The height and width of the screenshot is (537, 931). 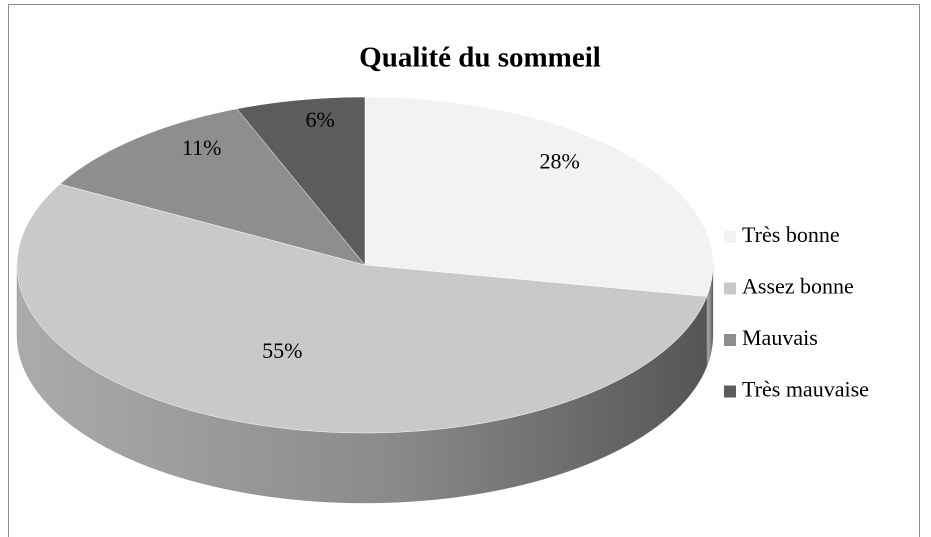 What do you see at coordinates (559, 161) in the screenshot?
I see `data-label: 28%` at bounding box center [559, 161].